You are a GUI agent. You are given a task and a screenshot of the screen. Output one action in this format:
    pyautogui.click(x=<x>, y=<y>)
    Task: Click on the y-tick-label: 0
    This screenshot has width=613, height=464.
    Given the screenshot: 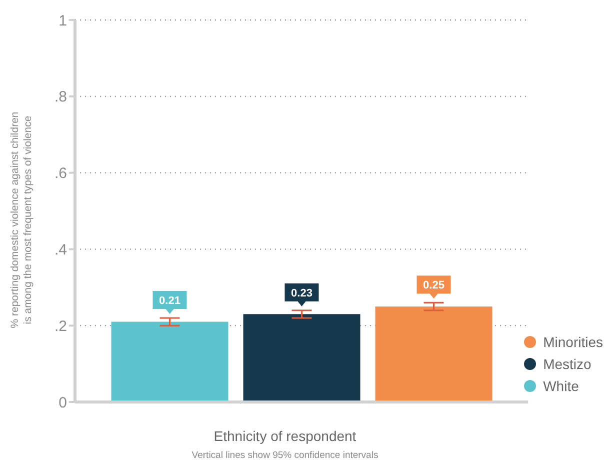 What is the action you would take?
    pyautogui.click(x=62, y=403)
    